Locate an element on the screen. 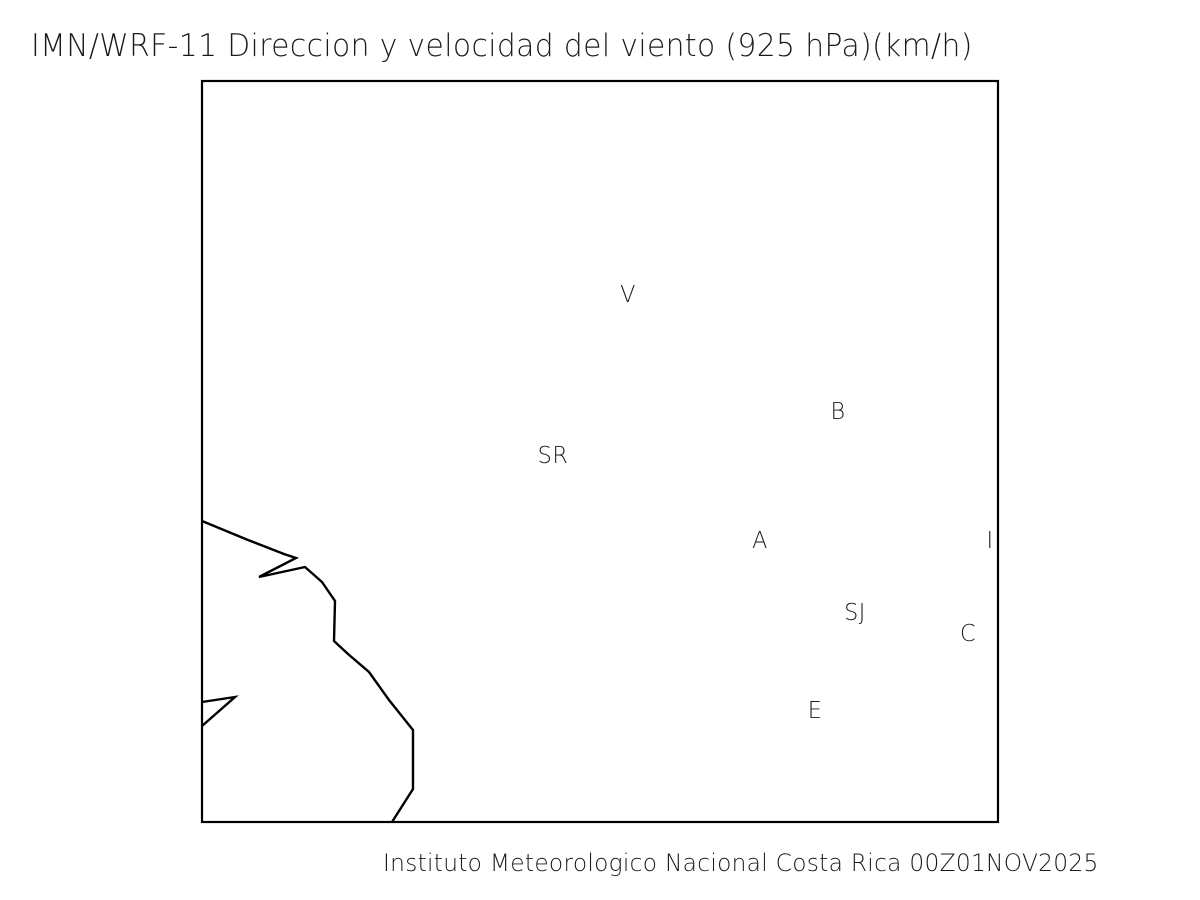  coastline-pacific-coast-main is located at coordinates (308, 671).